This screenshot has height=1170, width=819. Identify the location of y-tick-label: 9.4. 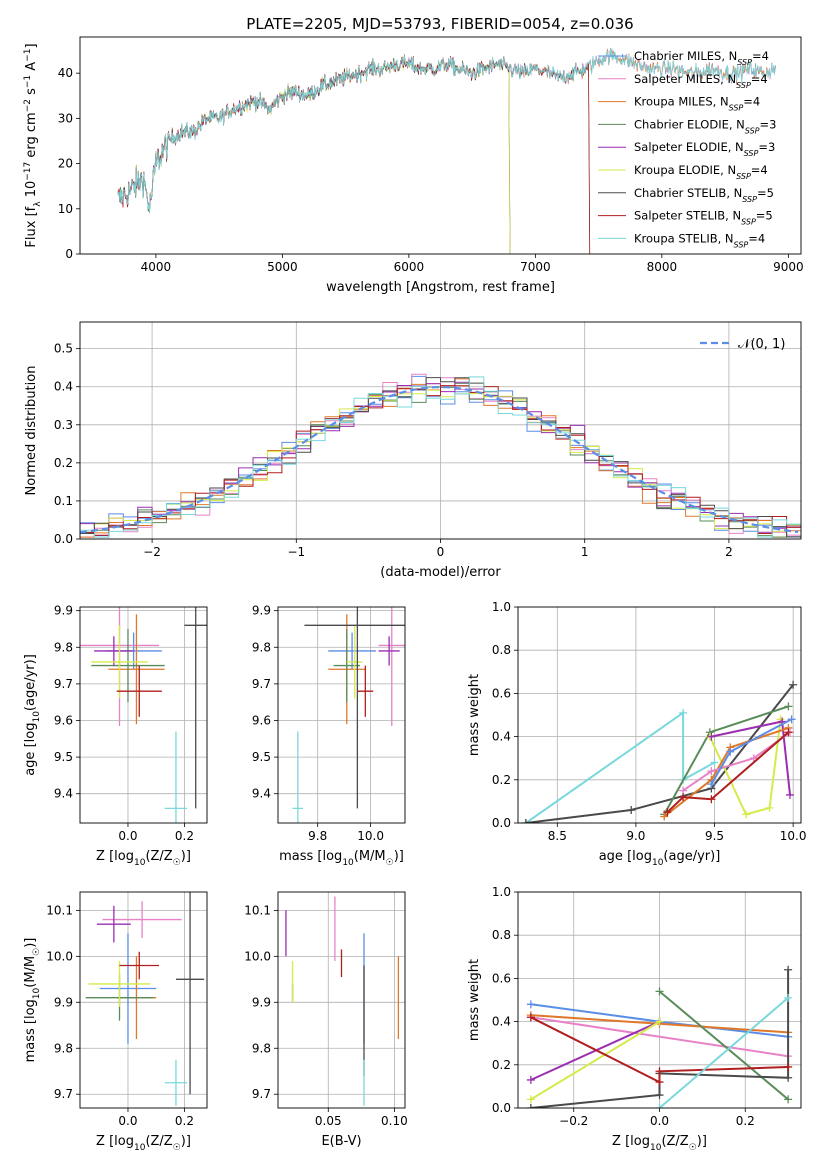
(63, 794).